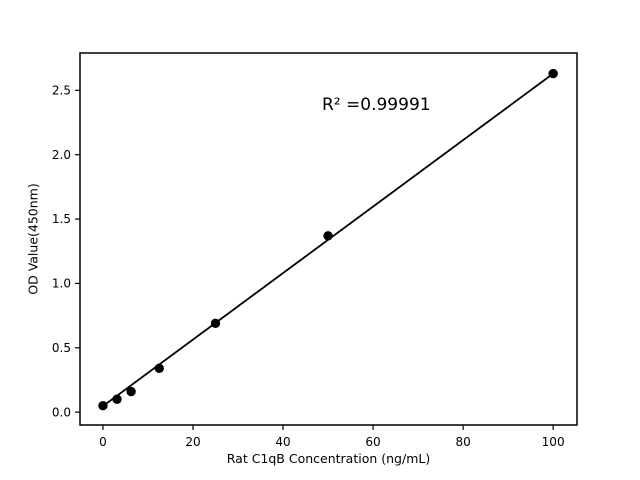 This screenshot has width=640, height=480. I want to click on y-axis-label: OD Value(450nm), so click(33, 239).